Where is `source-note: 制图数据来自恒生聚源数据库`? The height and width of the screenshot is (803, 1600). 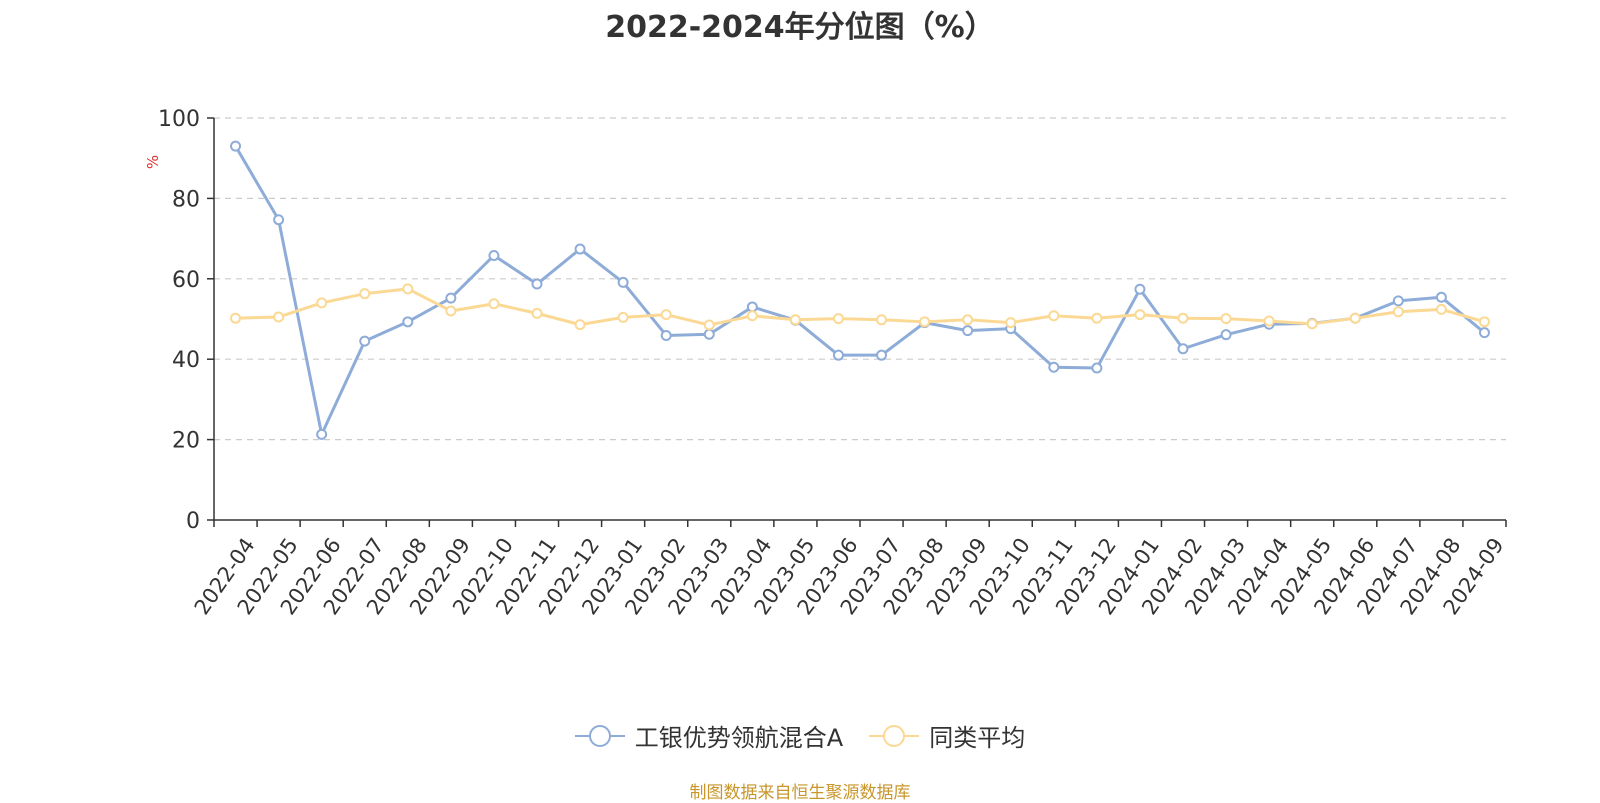 source-note: 制图数据来自恒生聚源数据库 is located at coordinates (800, 793).